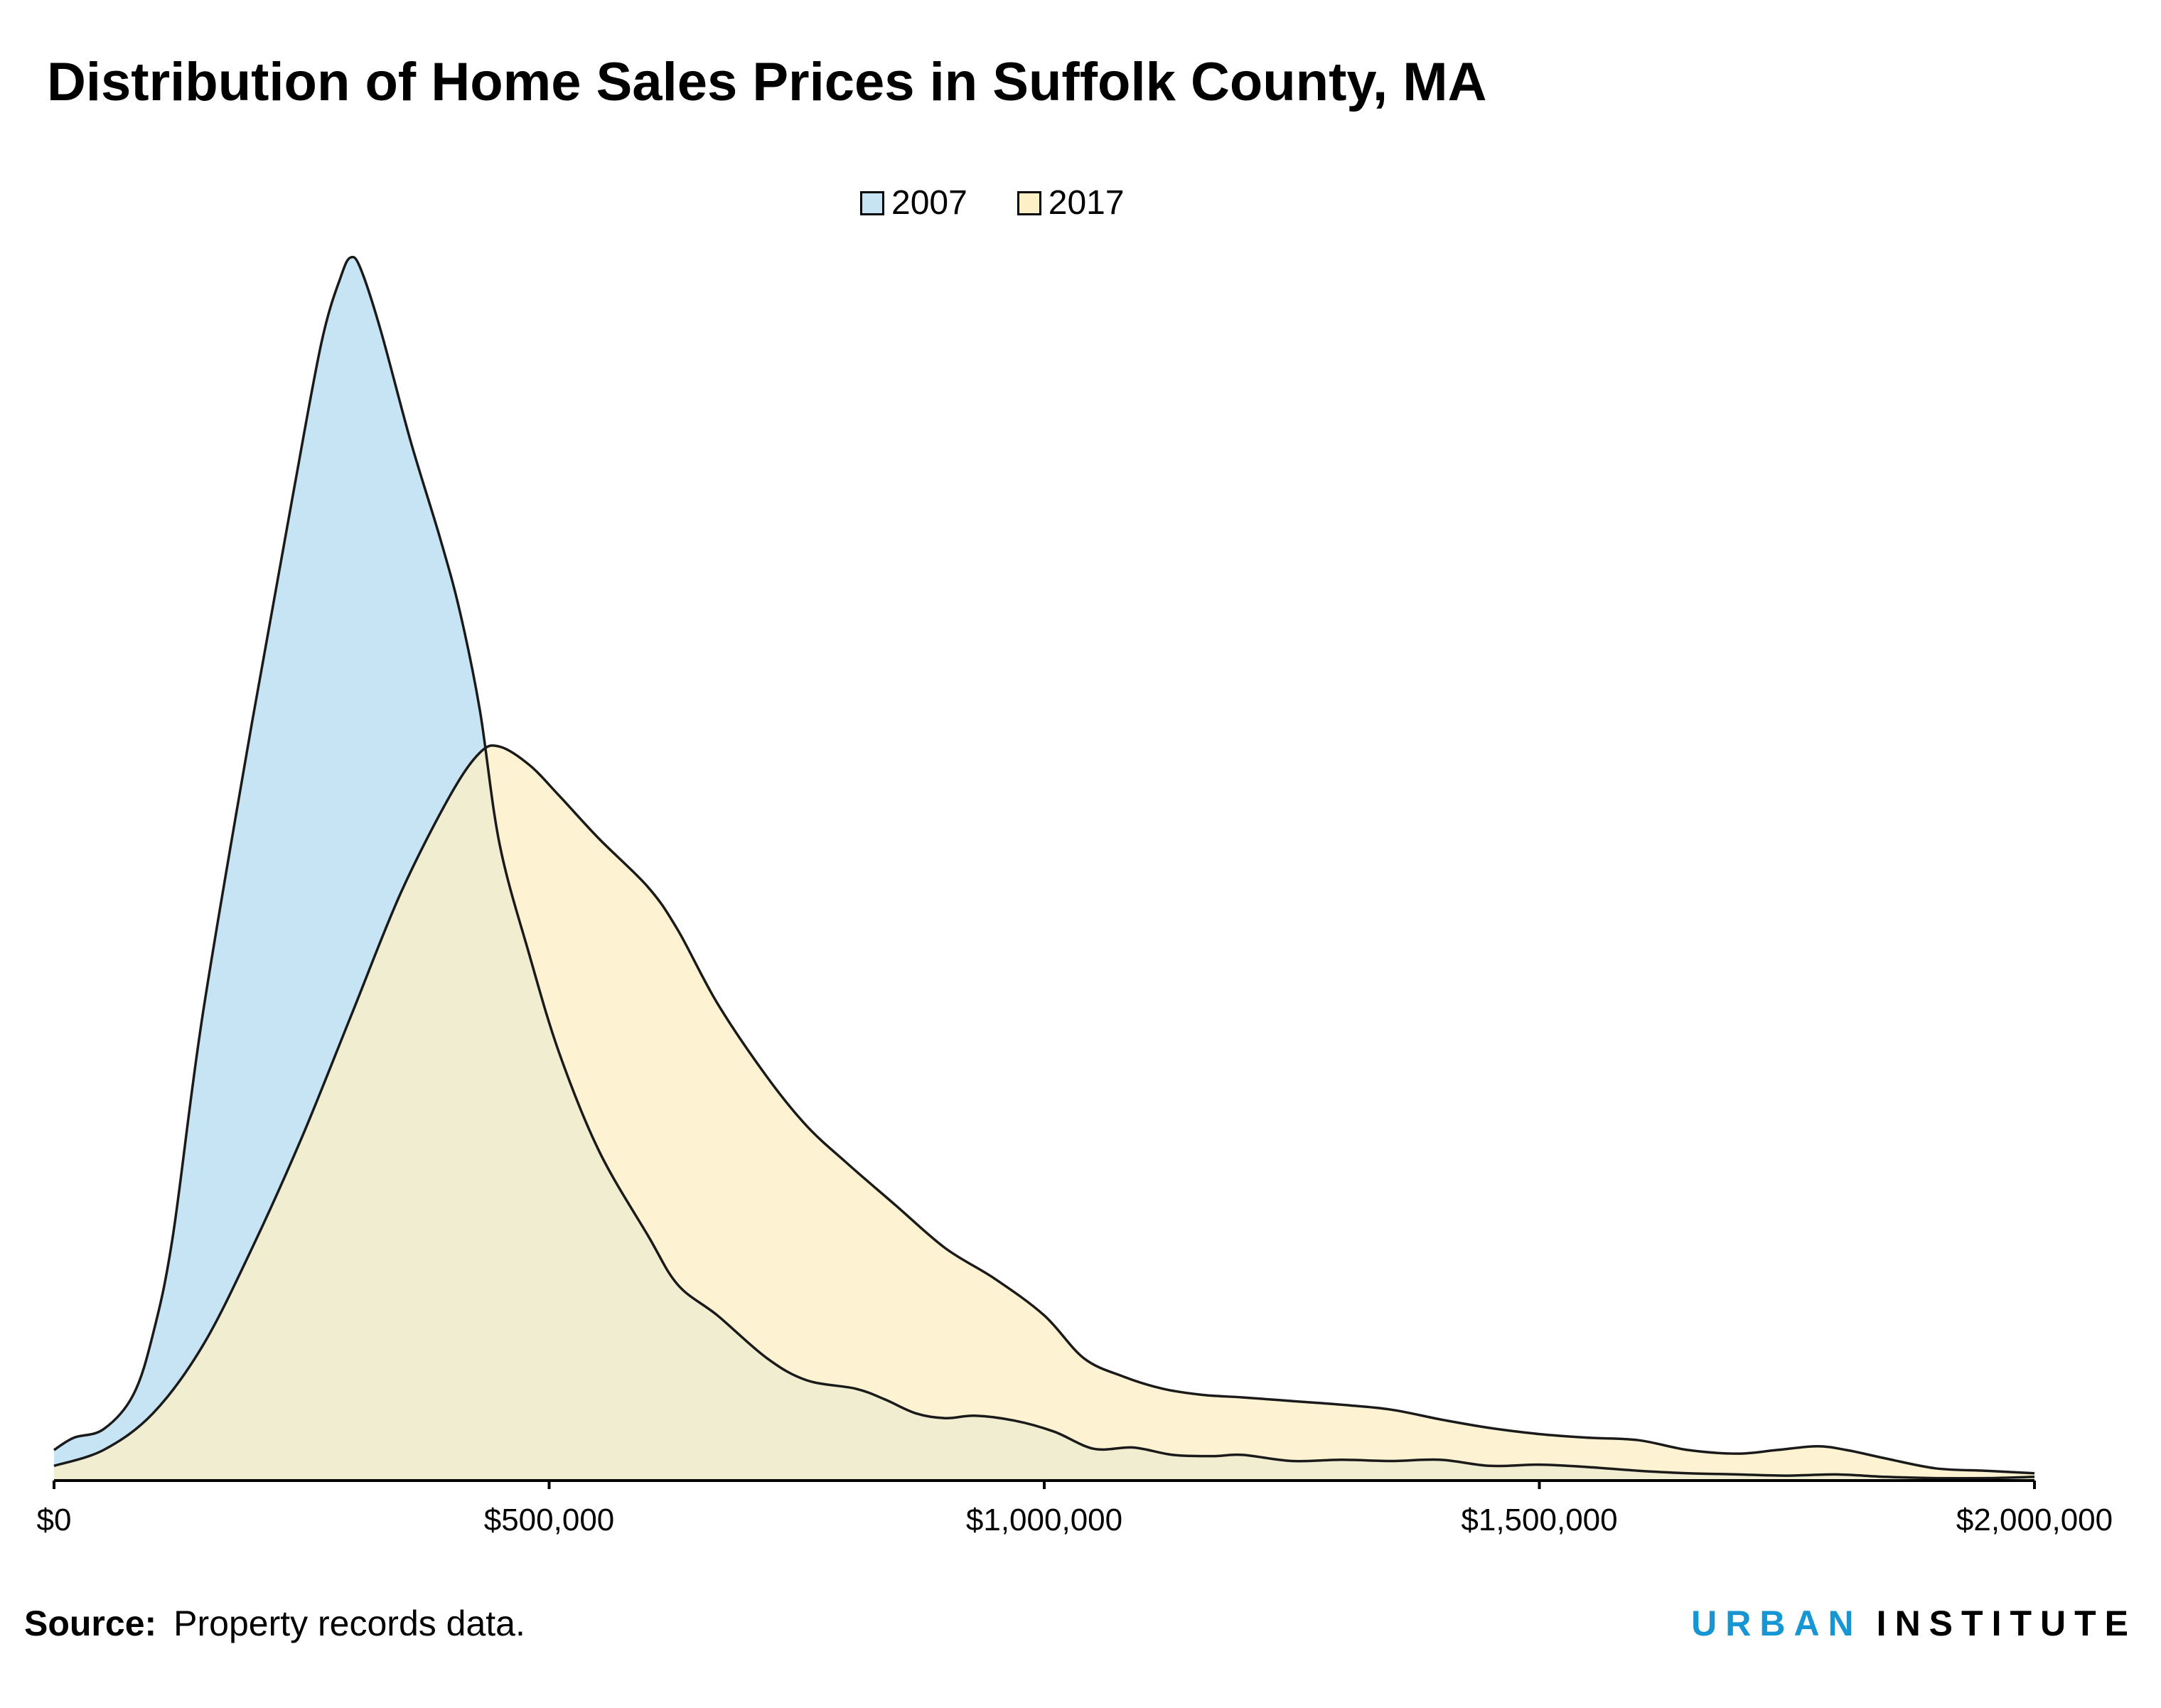 The image size is (2161, 1708). Describe the element at coordinates (929, 203) in the screenshot. I see `legend-label-2007: 2007` at that location.